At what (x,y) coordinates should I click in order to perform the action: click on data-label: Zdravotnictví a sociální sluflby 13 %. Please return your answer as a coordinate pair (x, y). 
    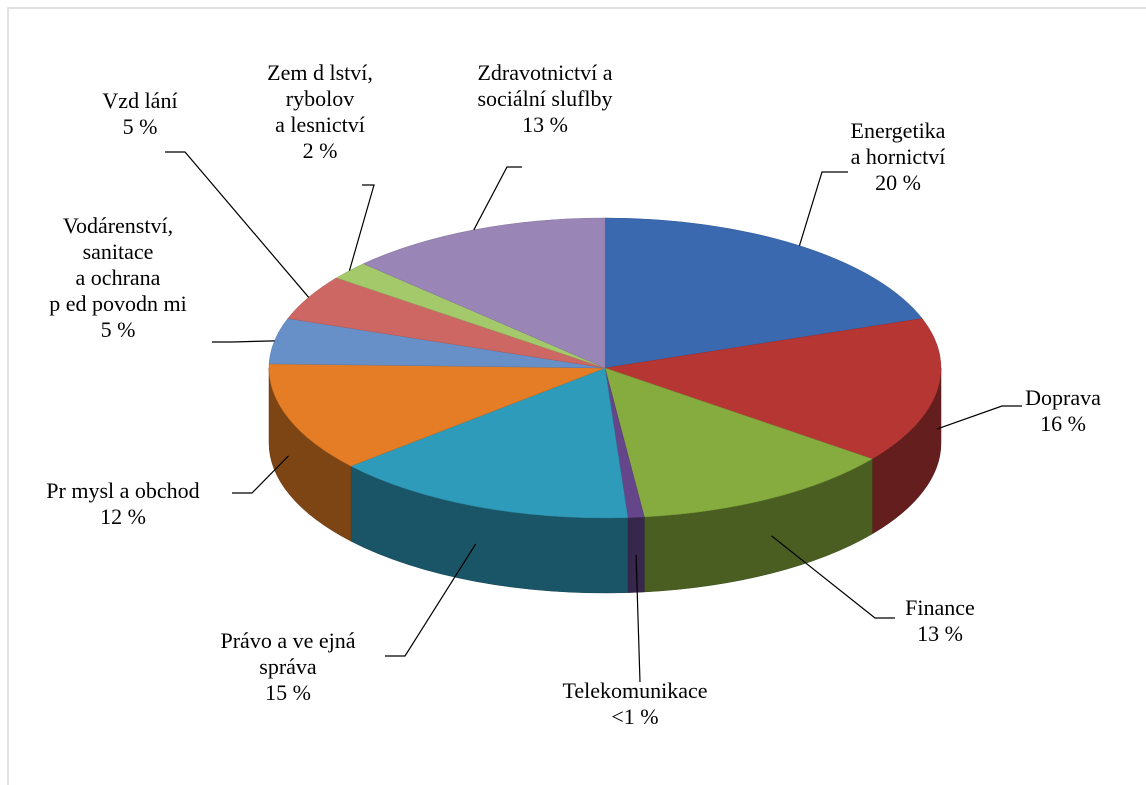
    Looking at the image, I should click on (544, 99).